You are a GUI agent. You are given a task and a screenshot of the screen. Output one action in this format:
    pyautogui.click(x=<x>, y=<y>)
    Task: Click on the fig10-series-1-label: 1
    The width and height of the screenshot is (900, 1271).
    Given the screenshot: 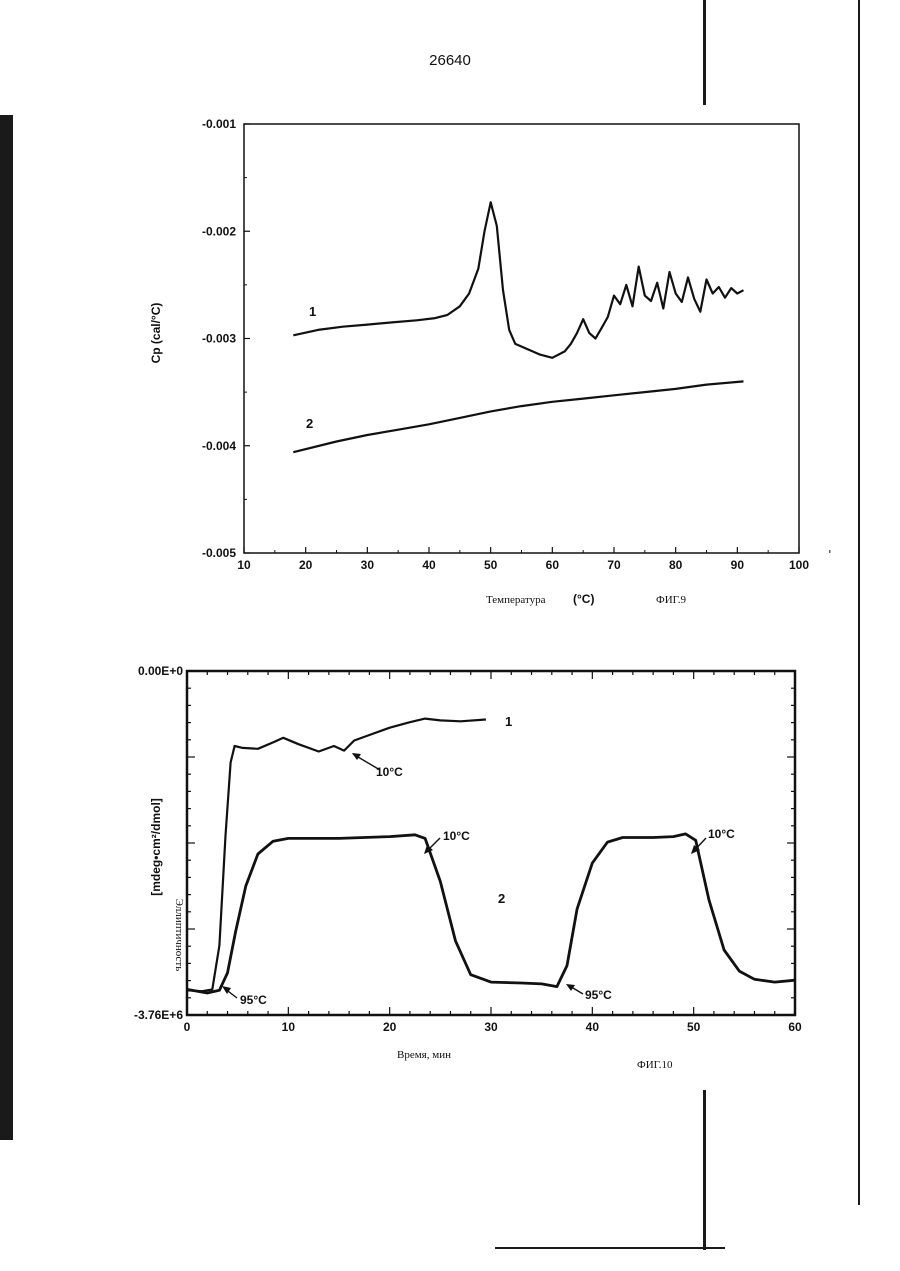 What is the action you would take?
    pyautogui.click(x=508, y=721)
    